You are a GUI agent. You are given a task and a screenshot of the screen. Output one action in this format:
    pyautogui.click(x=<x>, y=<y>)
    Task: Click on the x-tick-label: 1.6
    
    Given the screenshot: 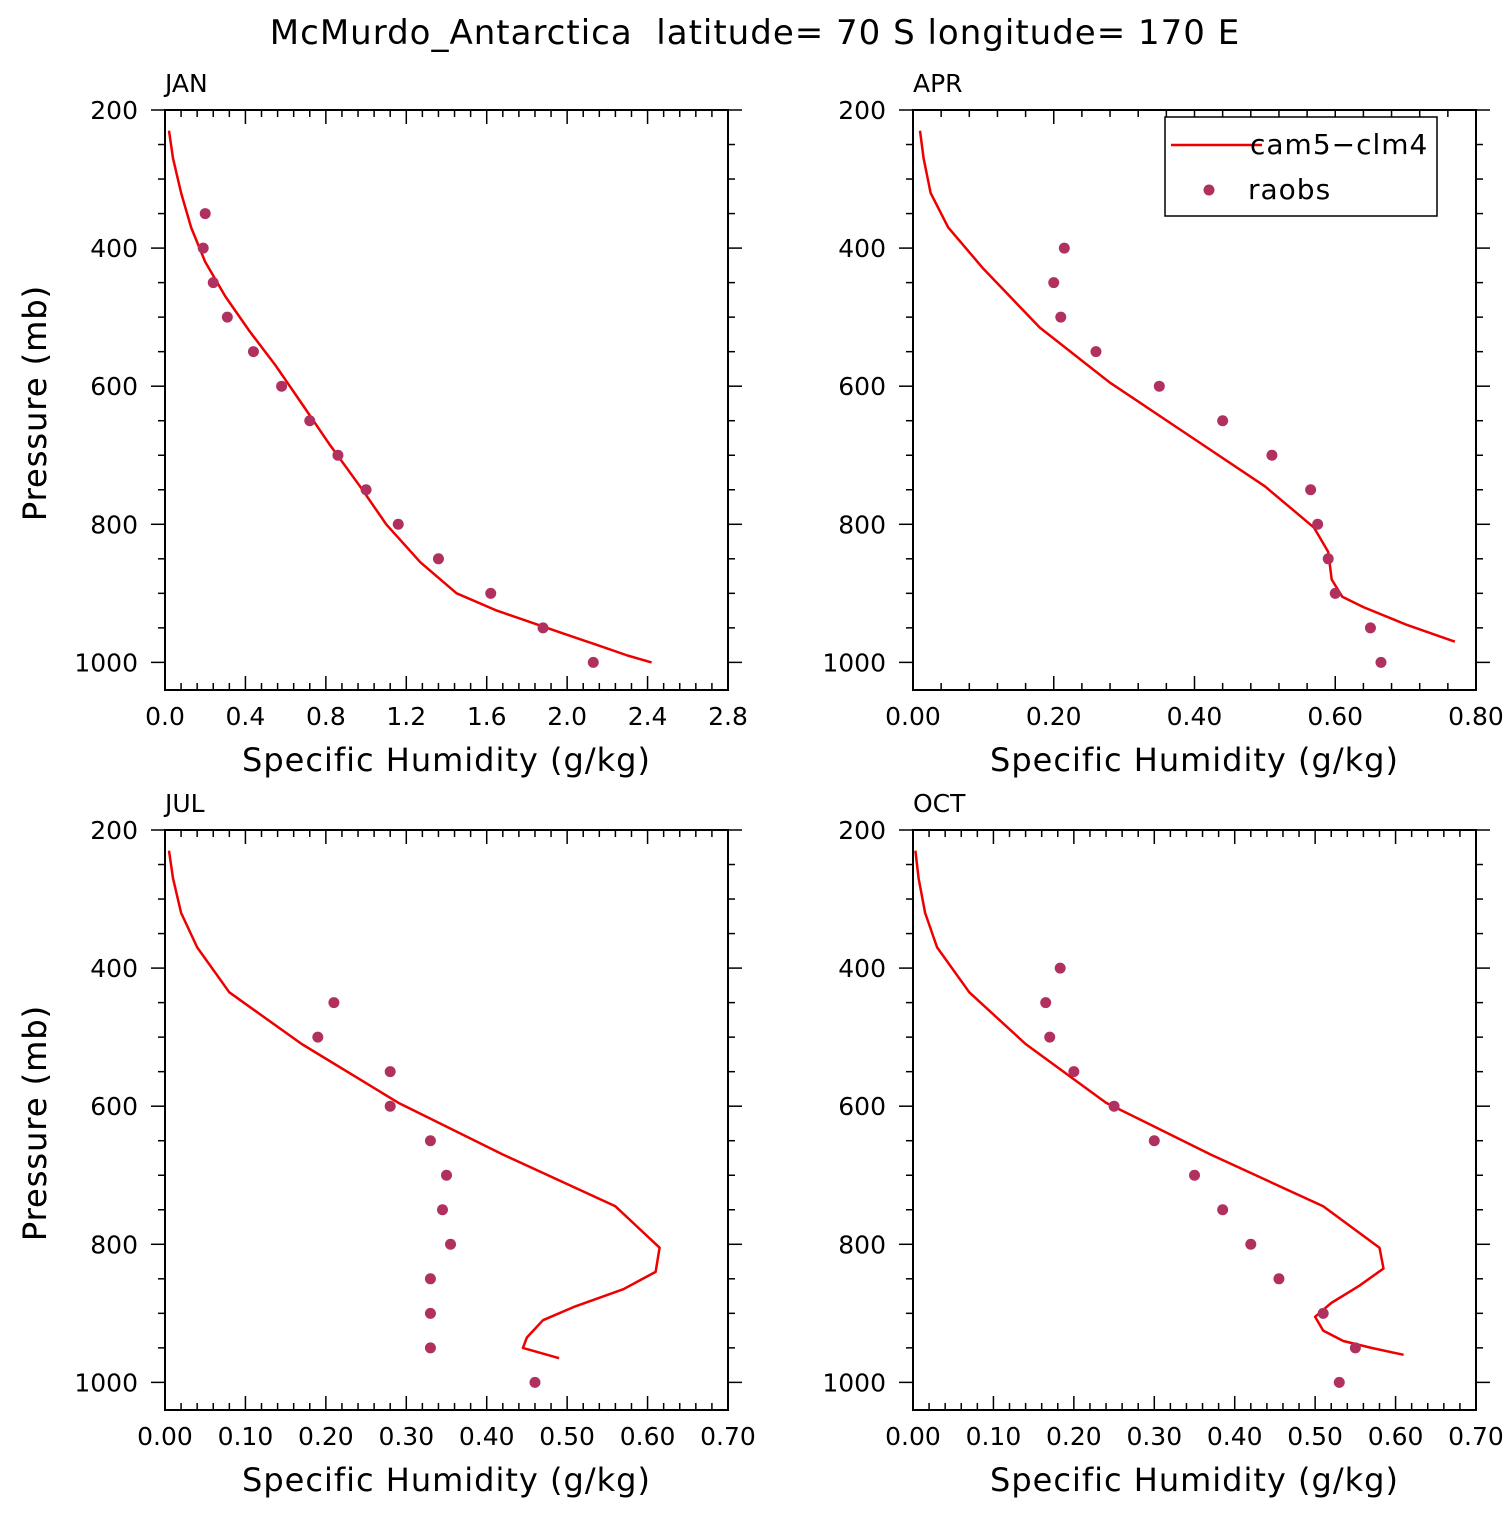 What is the action you would take?
    pyautogui.click(x=487, y=716)
    